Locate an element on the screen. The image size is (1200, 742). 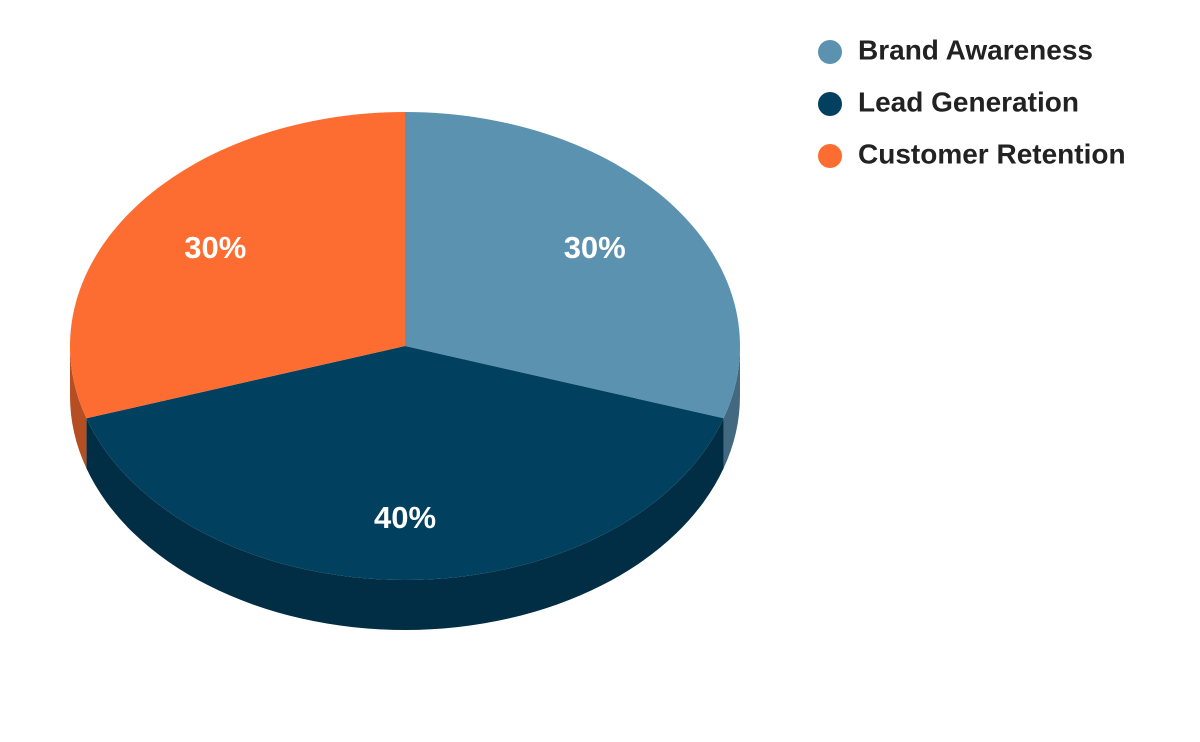
legend-label: Brand Awareness is located at coordinates (975, 49).